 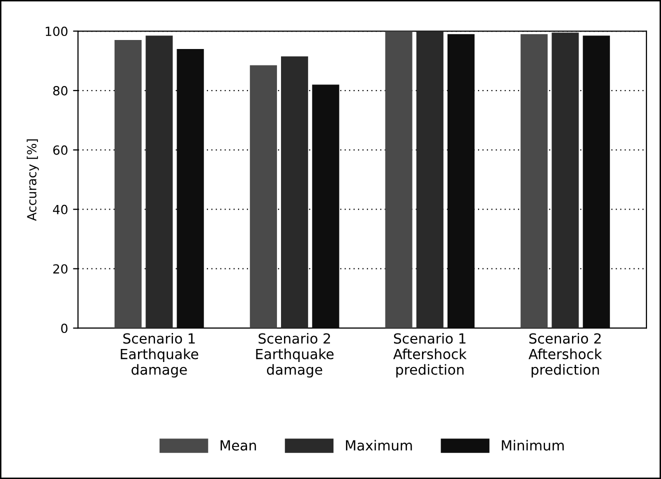 What do you see at coordinates (238, 445) in the screenshot?
I see `legend-label: Mean` at bounding box center [238, 445].